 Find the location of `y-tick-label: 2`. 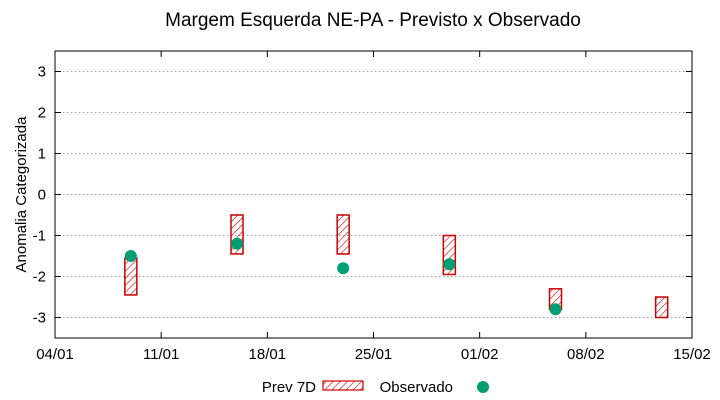

y-tick-label: 2 is located at coordinates (42, 113).